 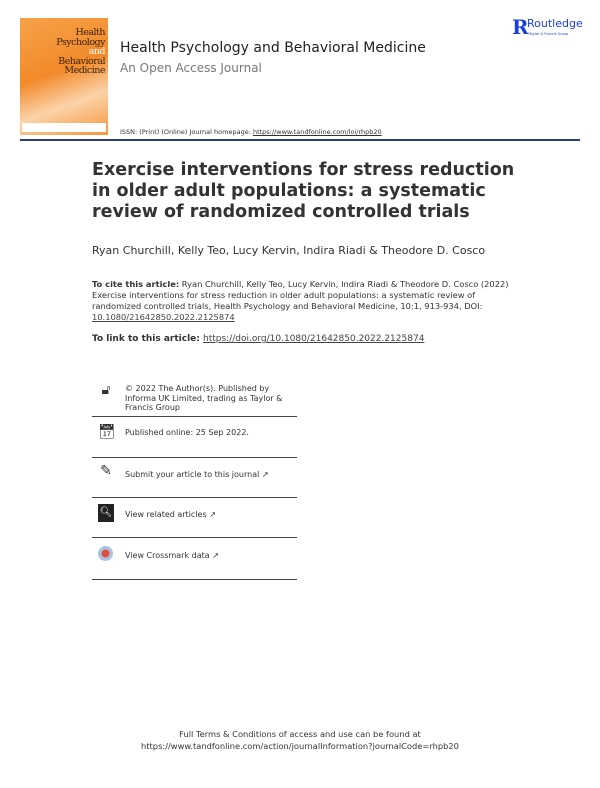 I want to click on open-access-icon: 🔓︎, so click(x=106, y=390).